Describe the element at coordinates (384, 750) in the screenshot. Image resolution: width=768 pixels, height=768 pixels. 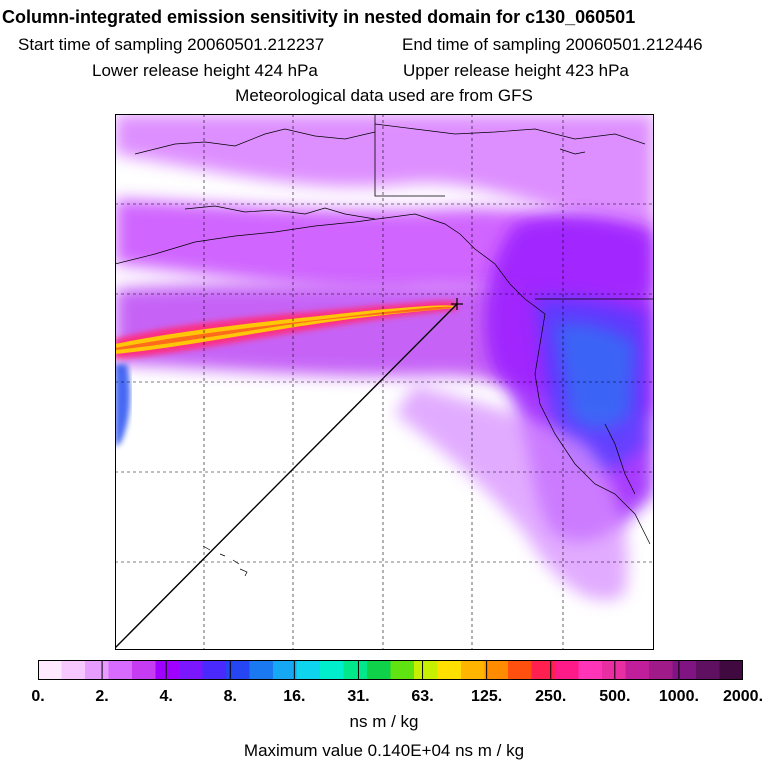
I see `maximum-value-text: Maximum value 0.140E+04 ns m / kg` at that location.